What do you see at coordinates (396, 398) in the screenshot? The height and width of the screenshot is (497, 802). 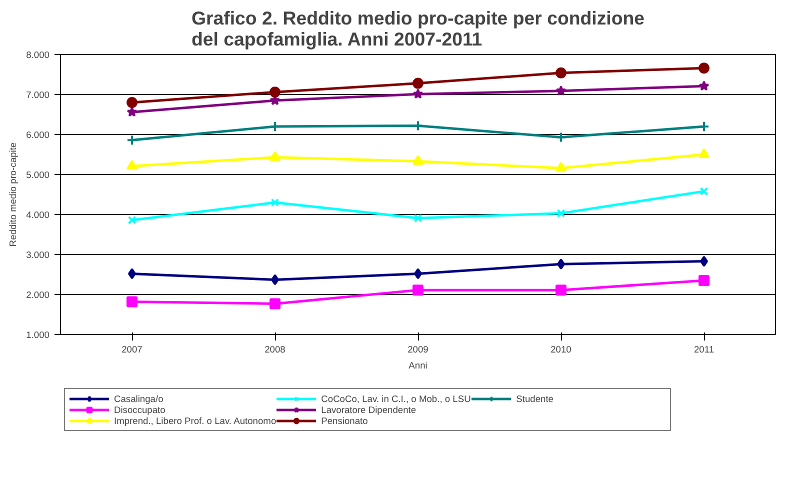 I see `legend-label: CoCoCo, Lav. in C.I., o Mob., o LSU` at bounding box center [396, 398].